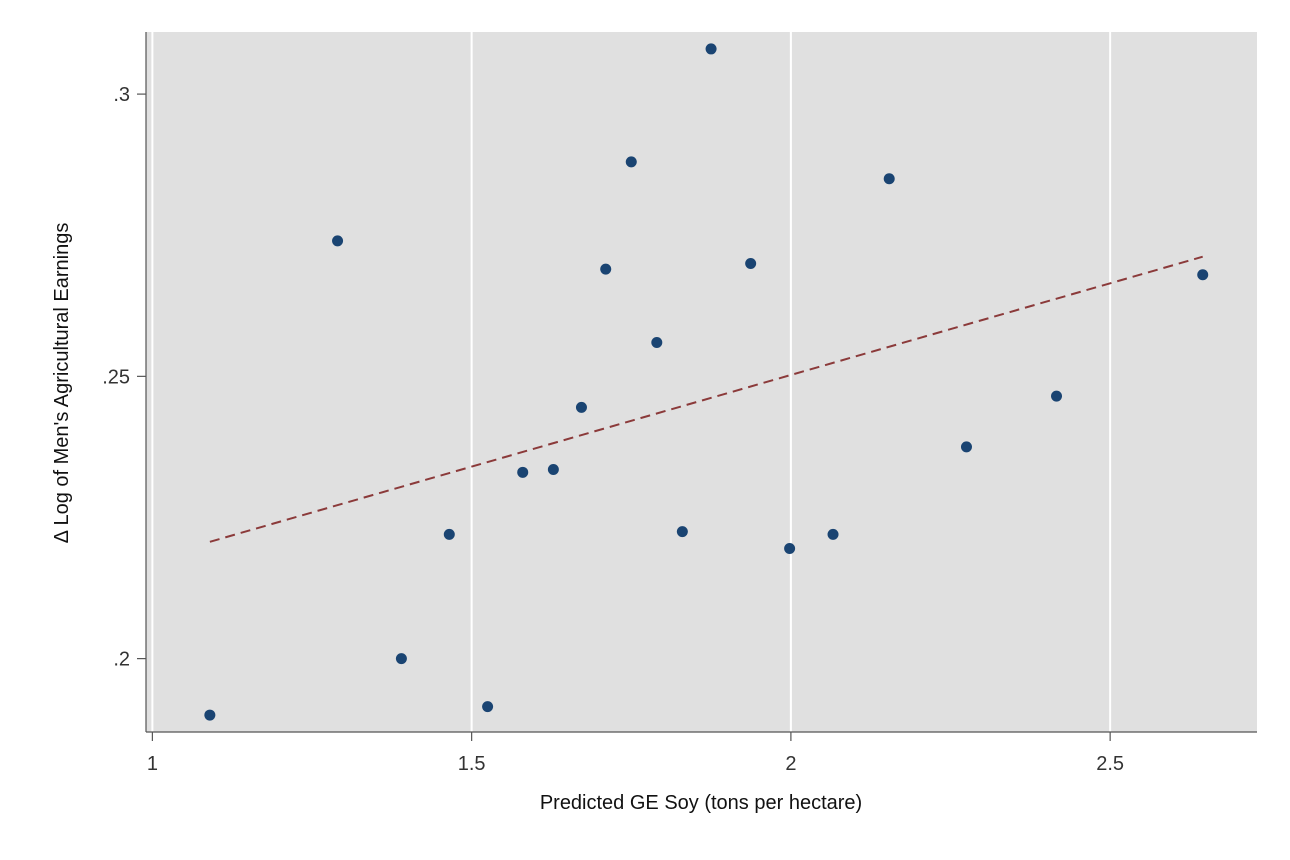  I want to click on y-tick-label: .2, so click(121, 660).